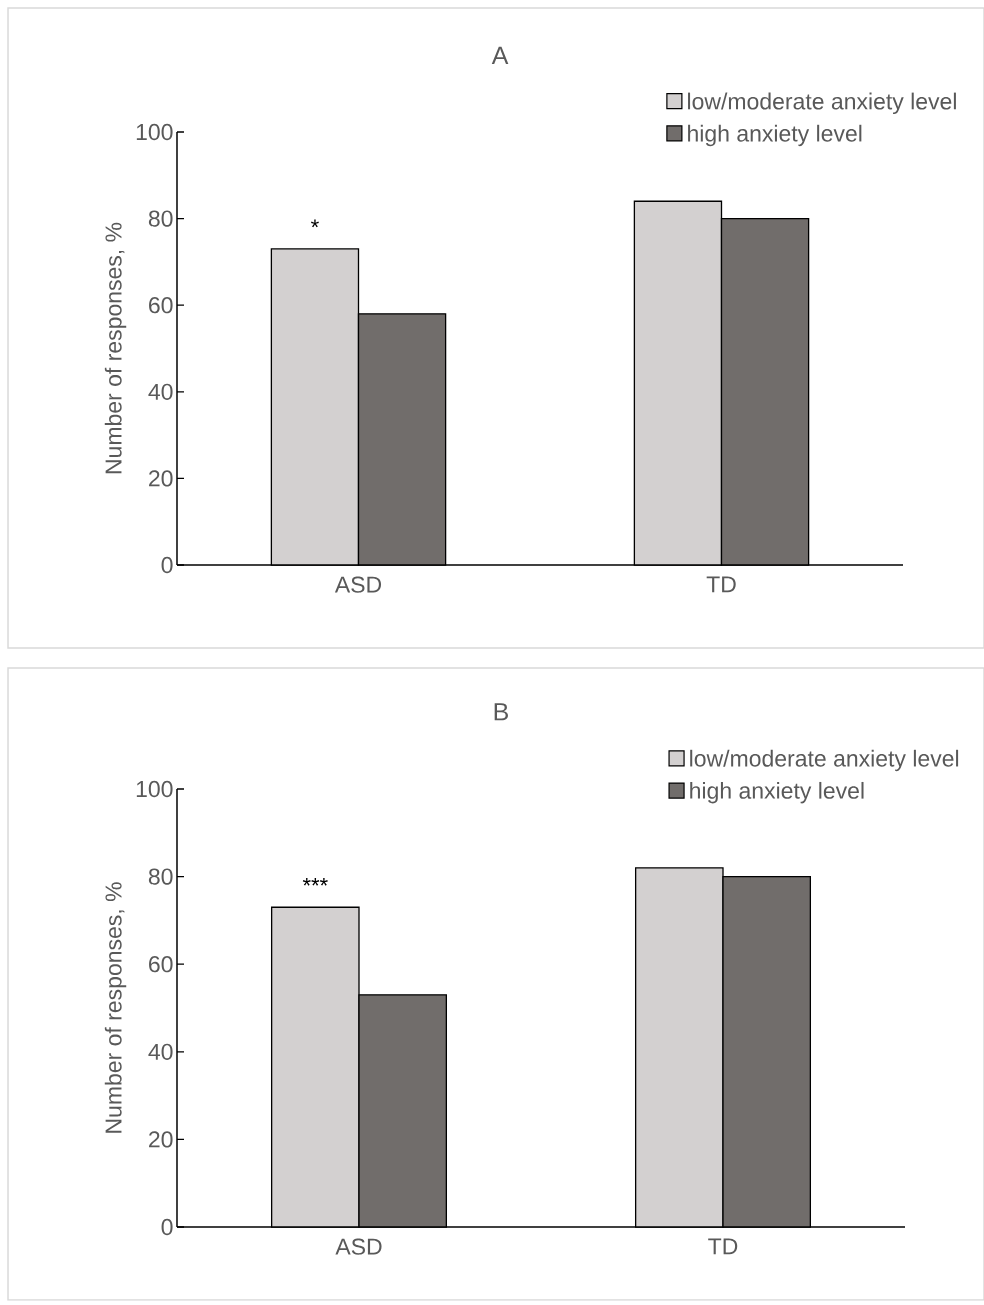  I want to click on chart-title: A, so click(500, 55).